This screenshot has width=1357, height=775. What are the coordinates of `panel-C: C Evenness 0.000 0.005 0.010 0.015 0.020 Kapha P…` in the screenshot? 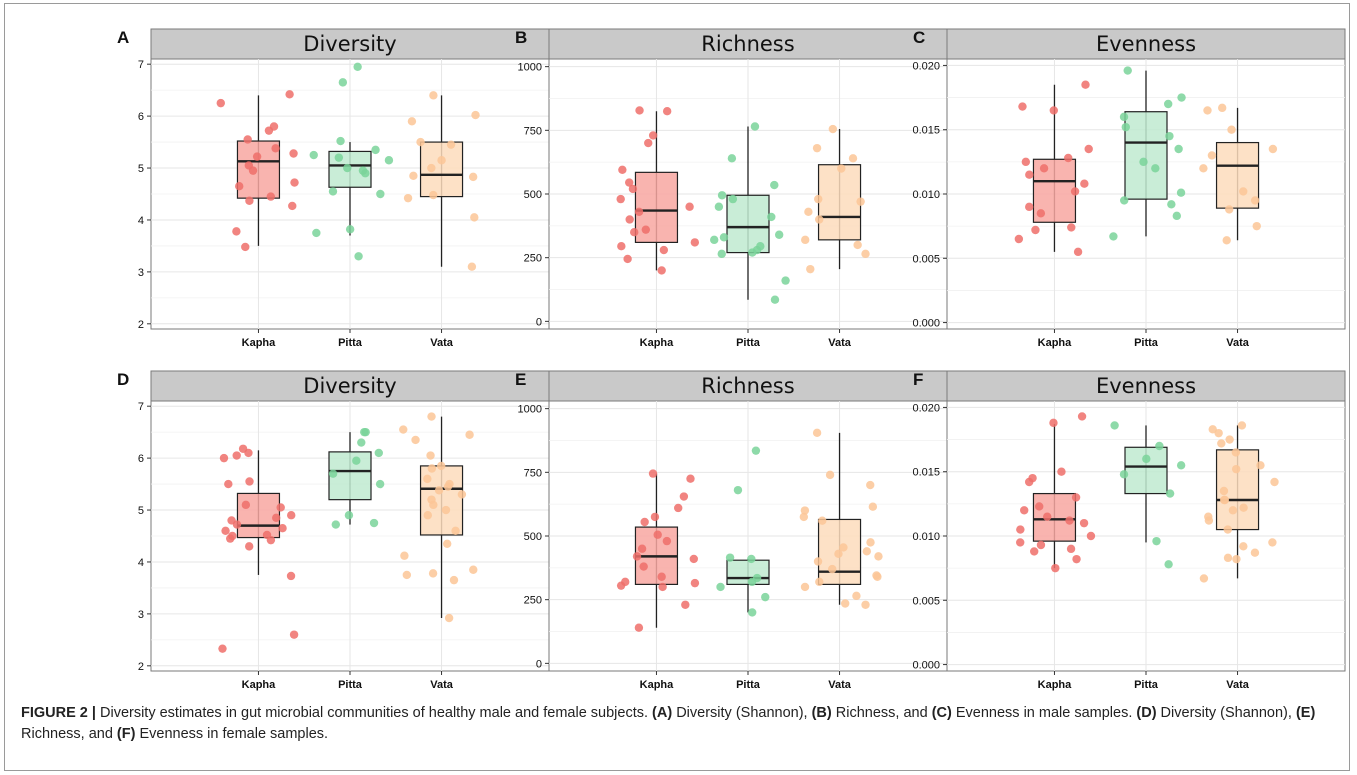 It's located at (1129, 188).